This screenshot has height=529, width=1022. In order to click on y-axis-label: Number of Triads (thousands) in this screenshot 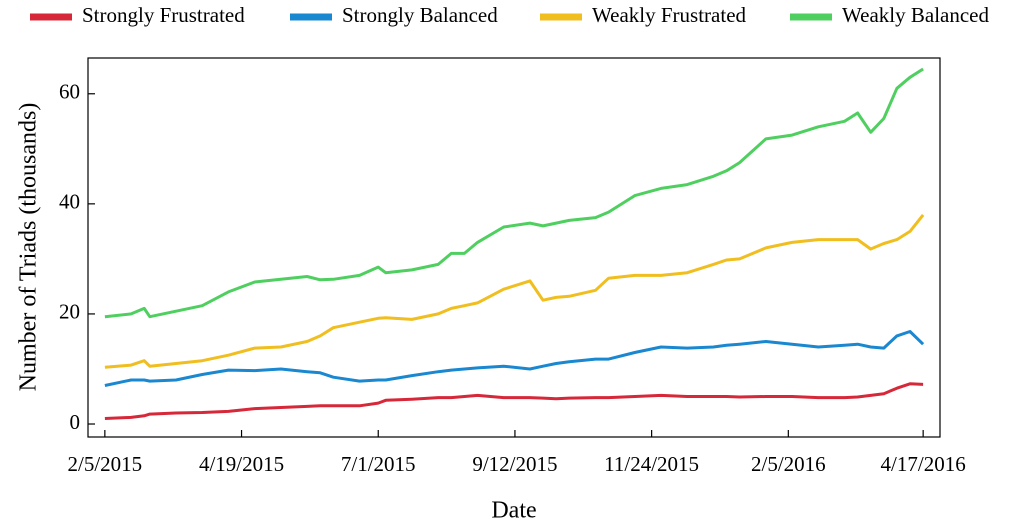, I will do `click(29, 247)`.